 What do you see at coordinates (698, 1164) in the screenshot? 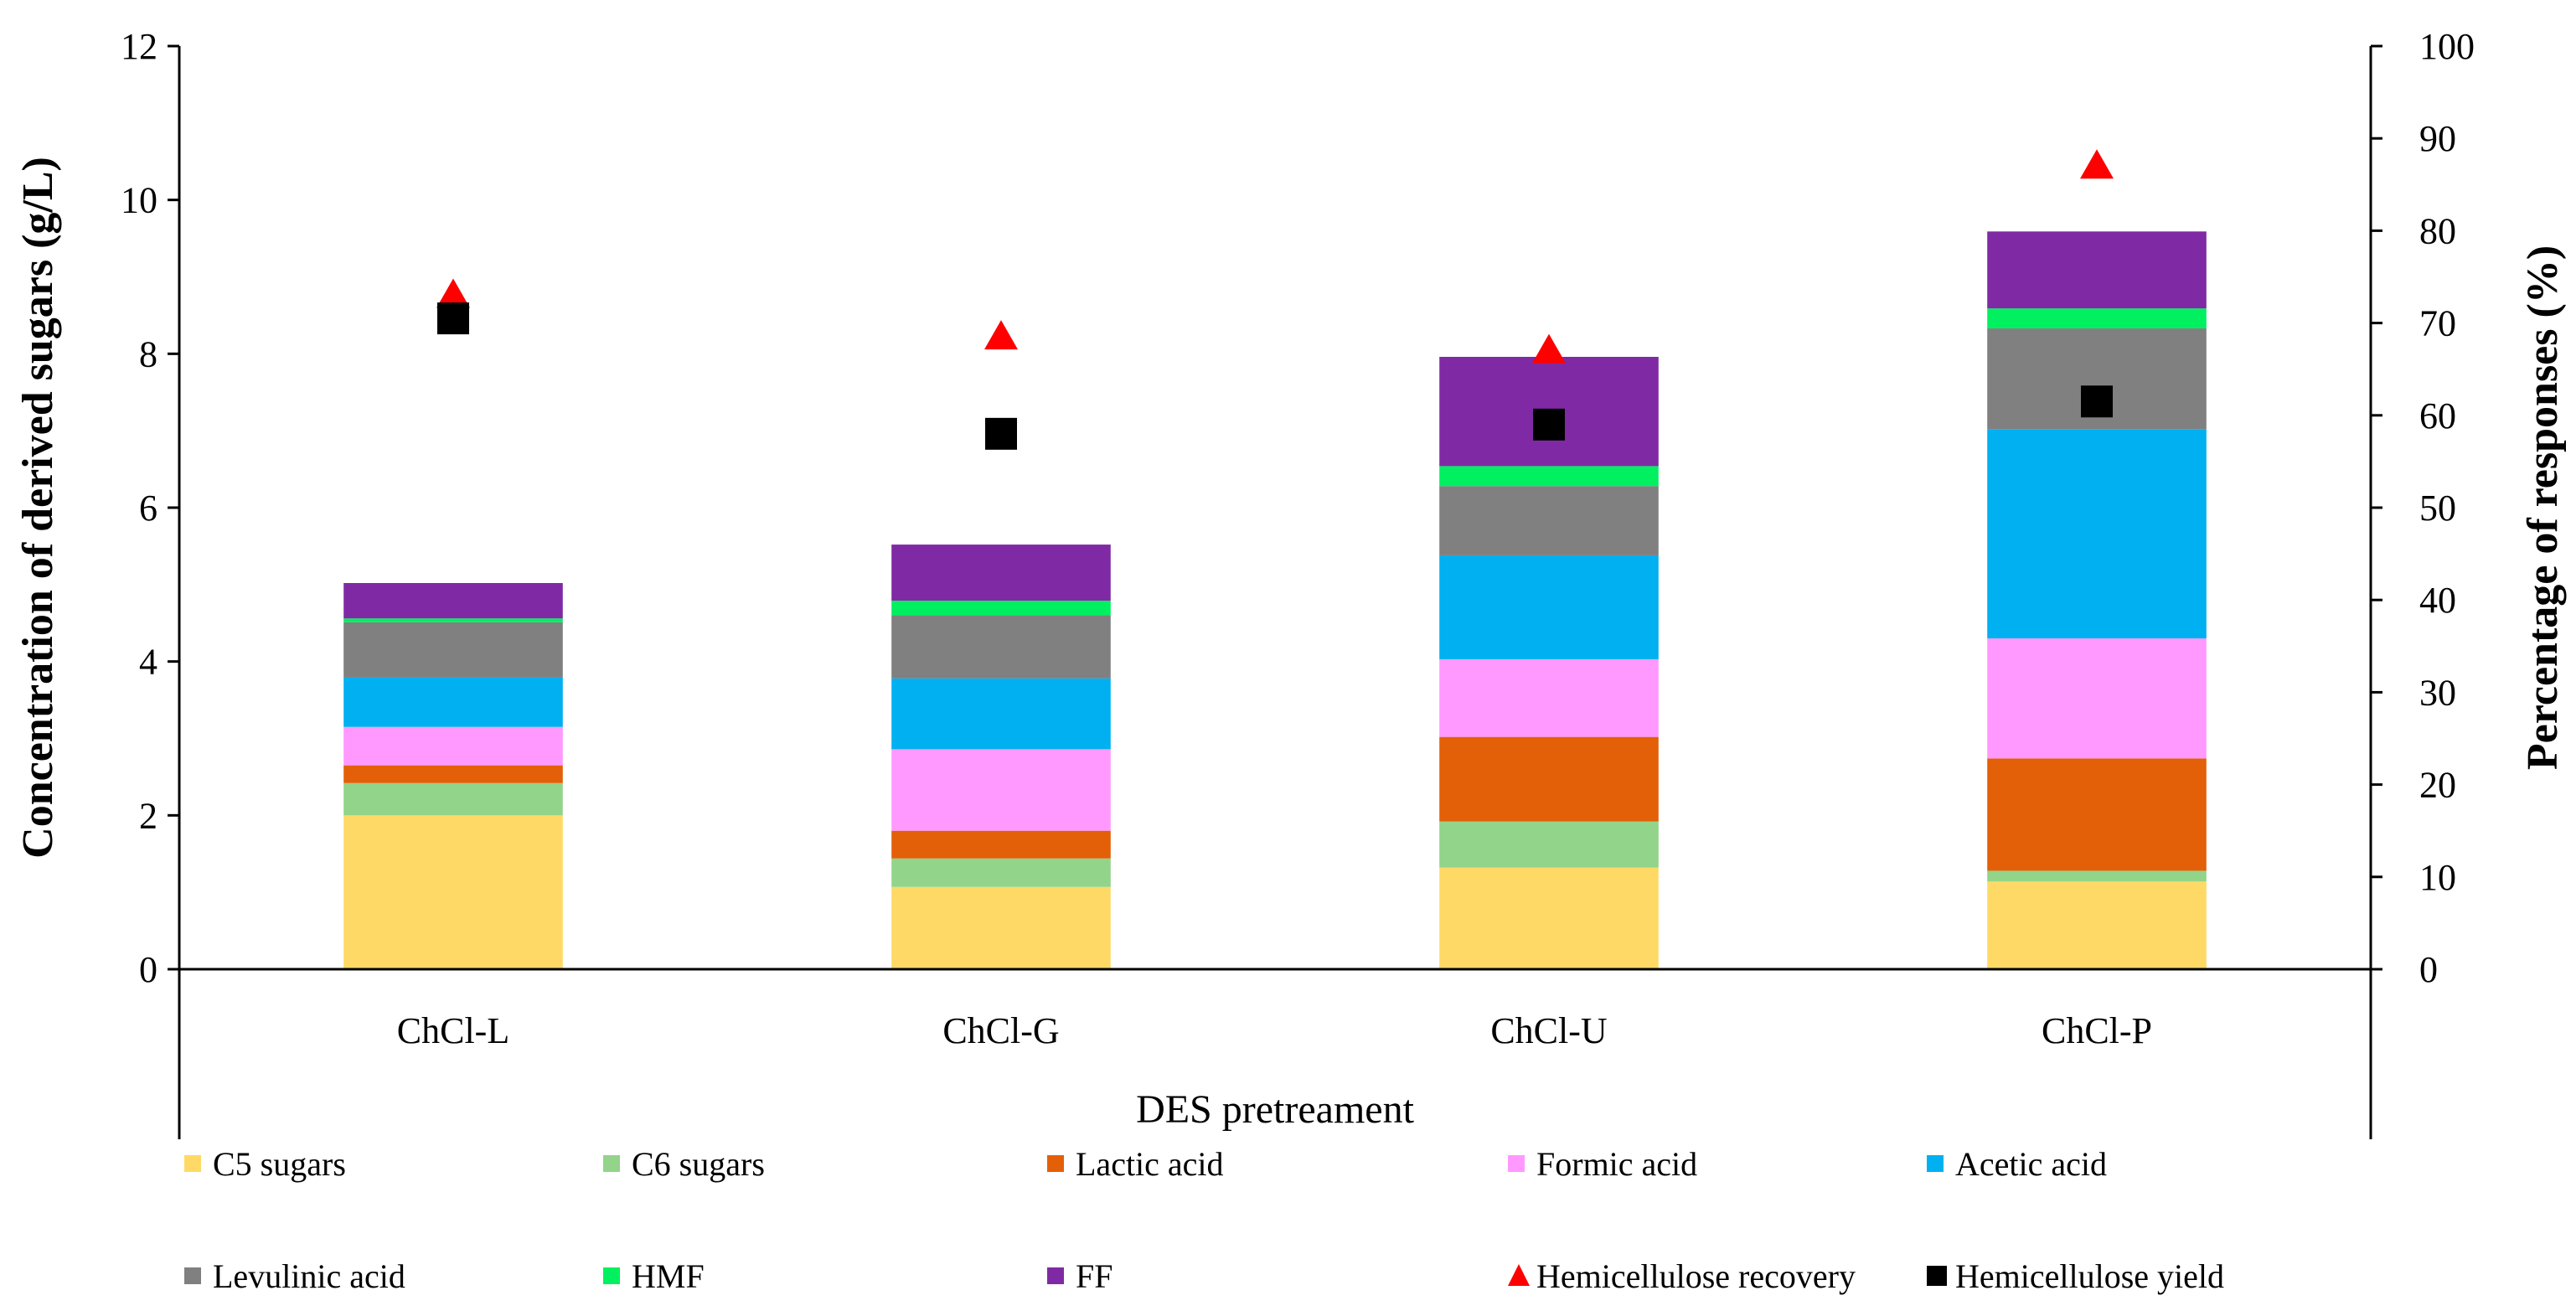
I see `legend-label: C6 sugars` at bounding box center [698, 1164].